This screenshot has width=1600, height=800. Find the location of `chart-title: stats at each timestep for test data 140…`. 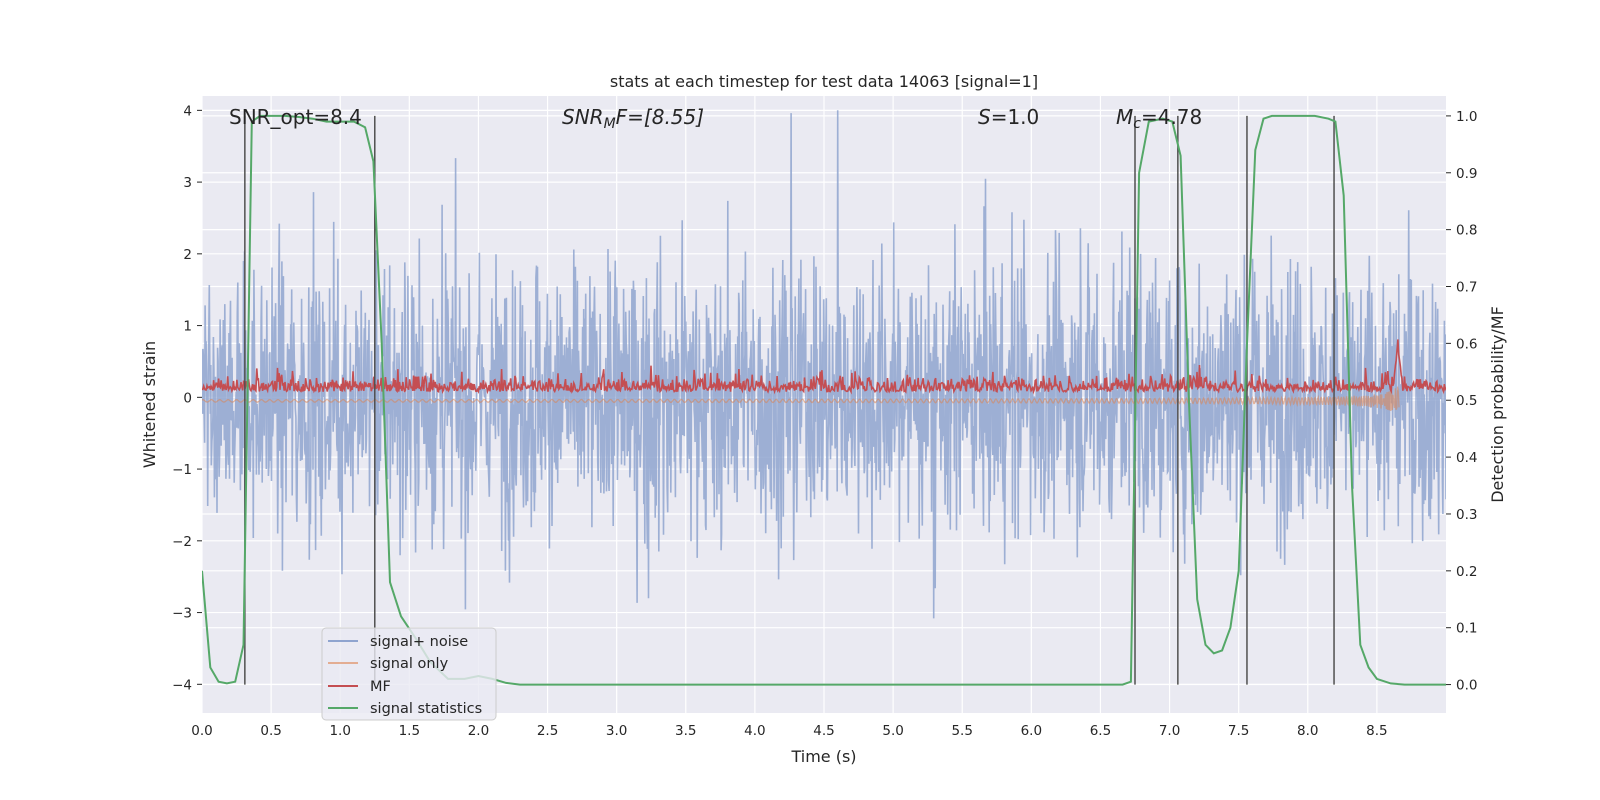

chart-title: stats at each timestep for test data 140… is located at coordinates (824, 81).